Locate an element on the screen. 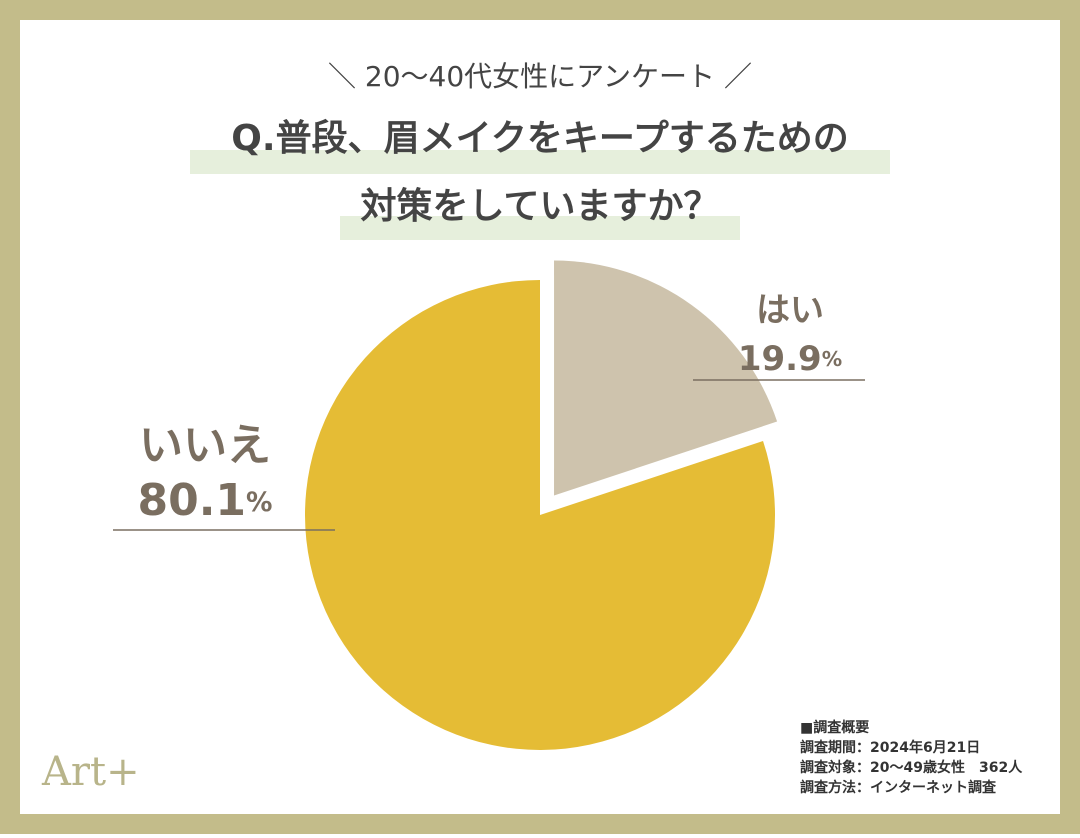 This screenshot has width=1080, height=838. survey-note: 調査期間：2024年6月21日 is located at coordinates (890, 747).